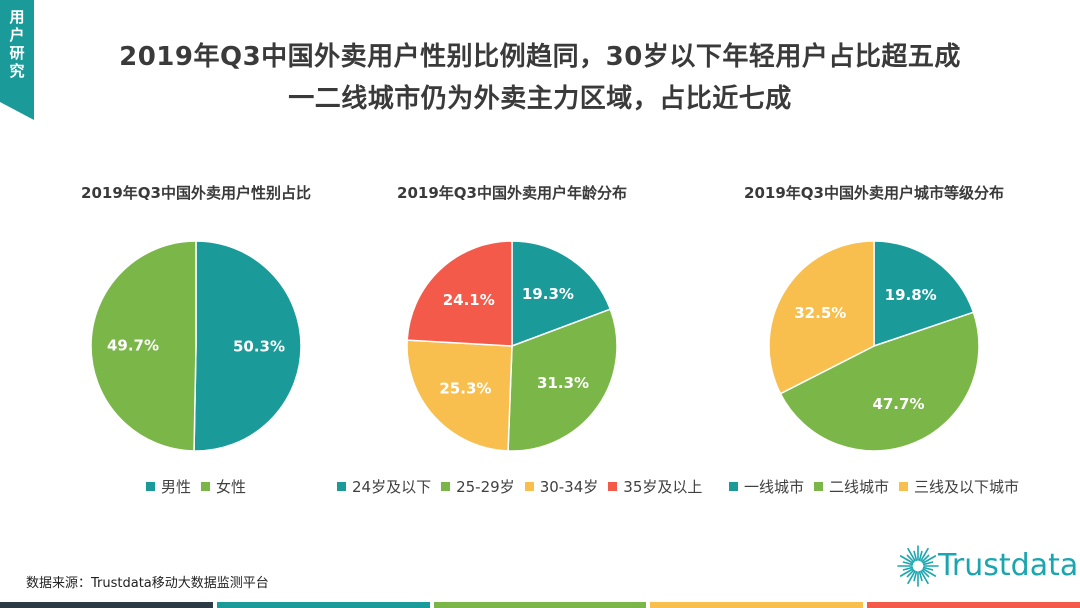 The width and height of the screenshot is (1080, 608). I want to click on bottom-color-bar, so click(540, 605).